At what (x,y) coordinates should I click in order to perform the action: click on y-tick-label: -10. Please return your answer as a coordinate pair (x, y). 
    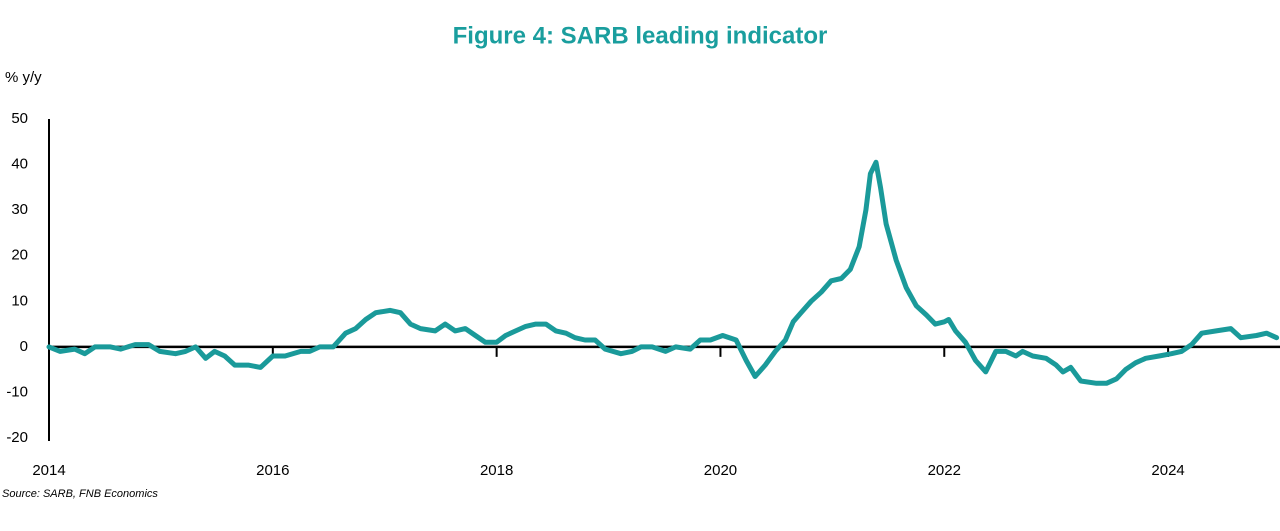
    Looking at the image, I should click on (17, 391).